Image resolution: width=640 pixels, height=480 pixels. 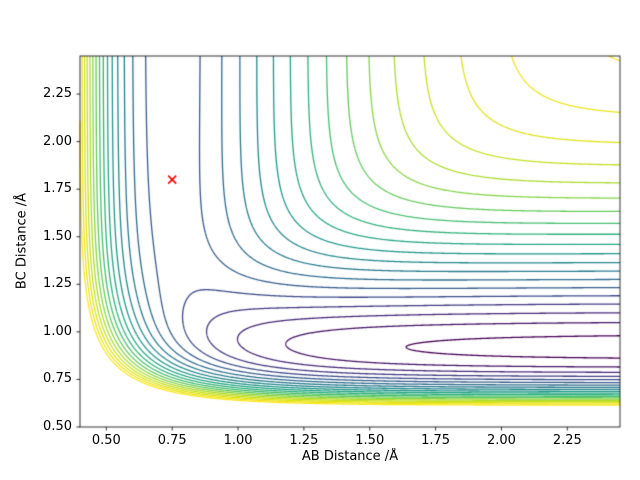 What do you see at coordinates (57, 94) in the screenshot?
I see `y-tick-label: 2.25` at bounding box center [57, 94].